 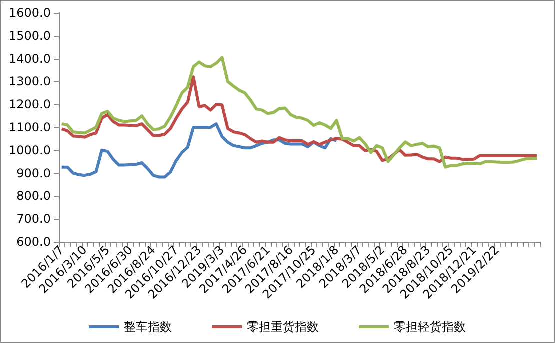 What do you see at coordinates (33, 219) in the screenshot?
I see `y-tick-label: 700.0` at bounding box center [33, 219].